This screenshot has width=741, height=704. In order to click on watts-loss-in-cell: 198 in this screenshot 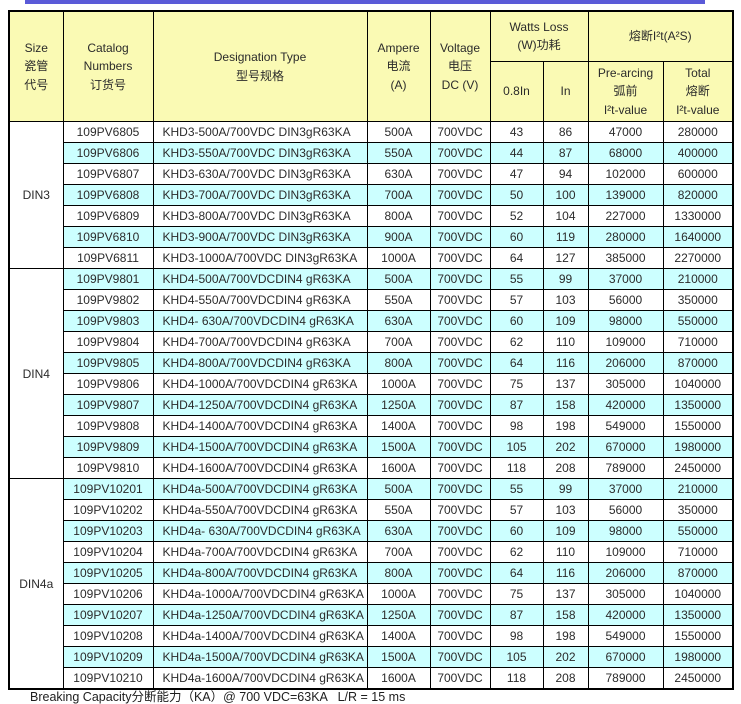, I will do `click(565, 426)`.